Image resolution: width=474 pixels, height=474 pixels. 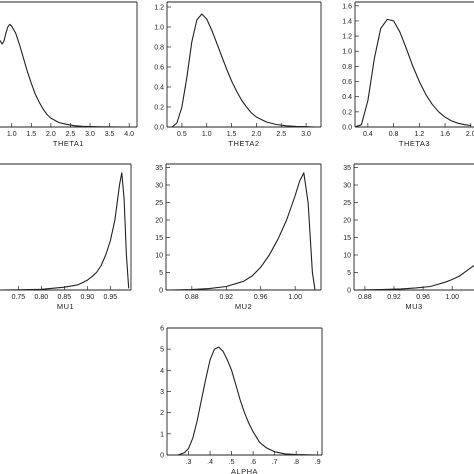 I want to click on x-tick-label: 4.0, so click(x=129, y=134).